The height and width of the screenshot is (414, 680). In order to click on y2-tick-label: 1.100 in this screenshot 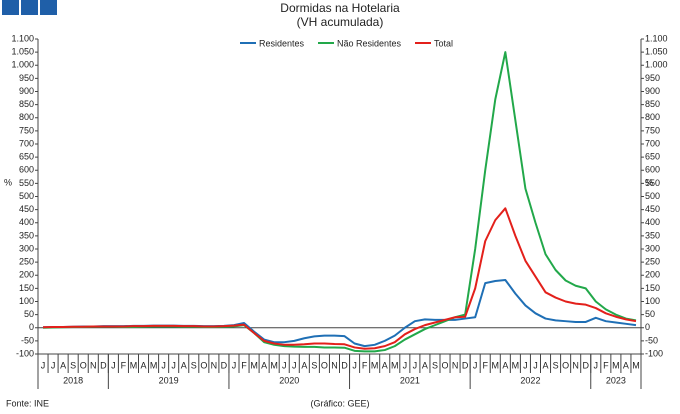, I will do `click(656, 38)`.